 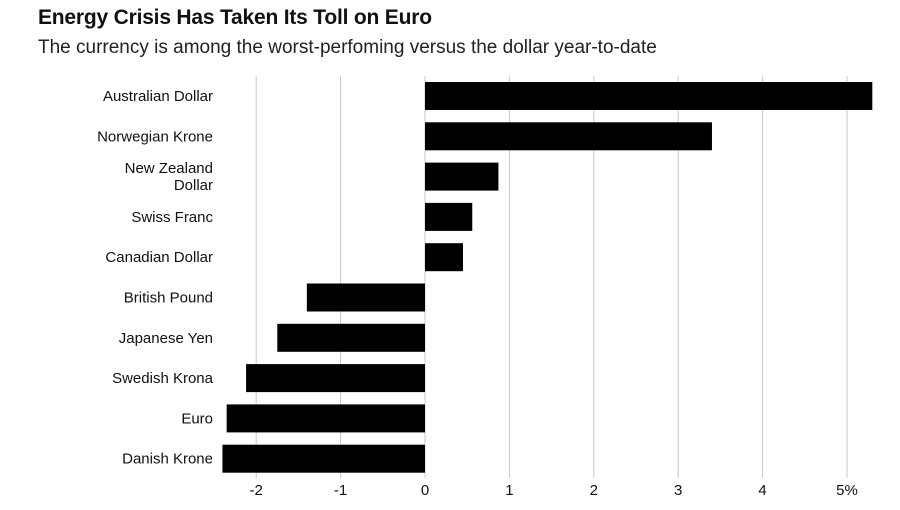 I want to click on bar-japanese-yen, so click(x=351, y=337).